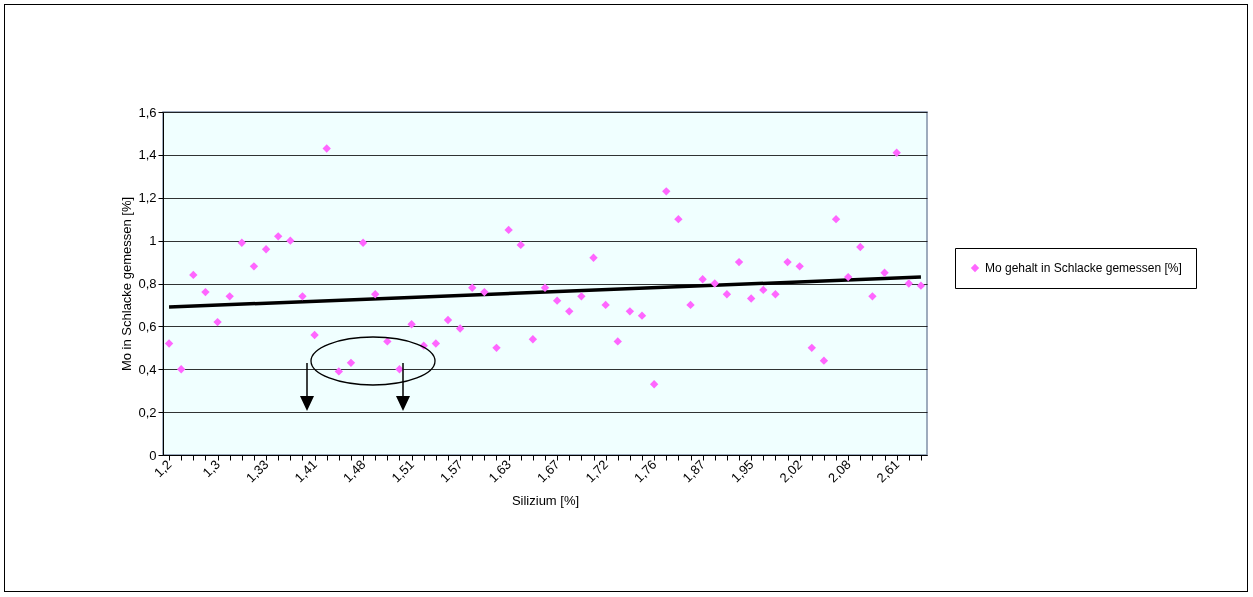 This screenshot has height=597, width=1253. What do you see at coordinates (147, 112) in the screenshot?
I see `y-tick-label: 1,6` at bounding box center [147, 112].